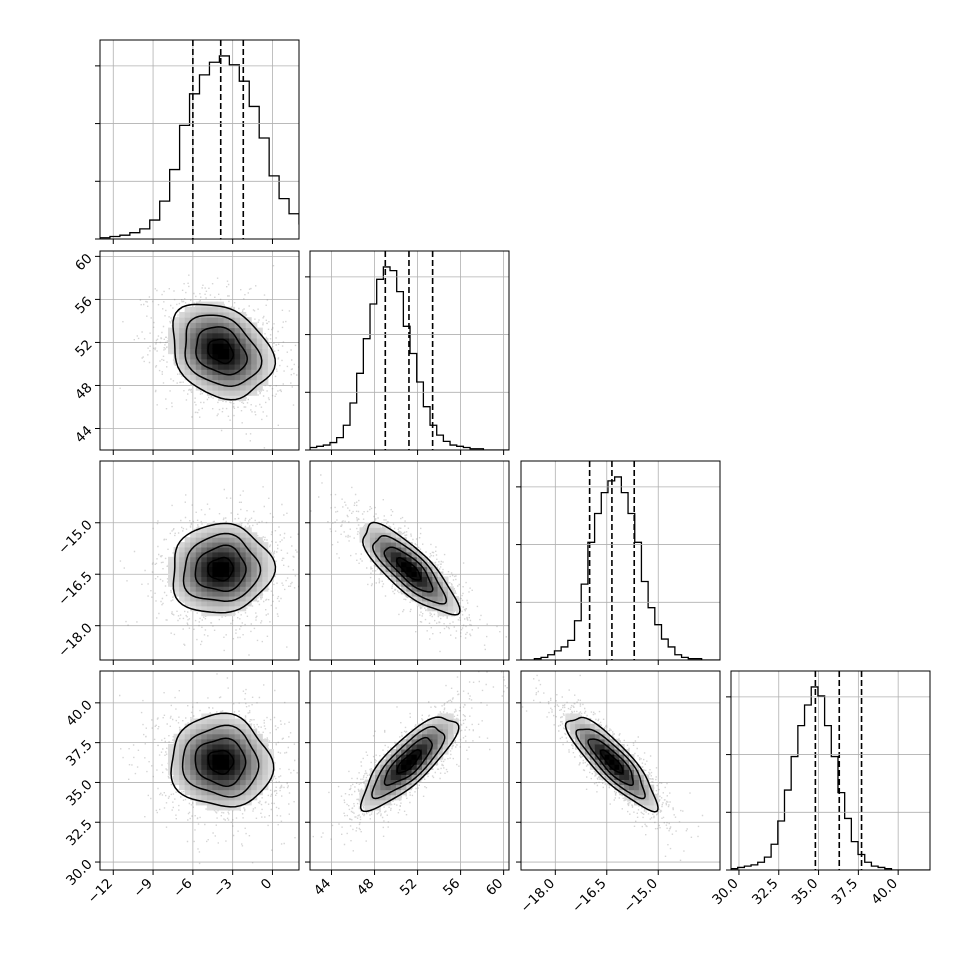 The width and height of the screenshot is (970, 970). I want to click on x-tick-label: −16.5, so click(589, 896).